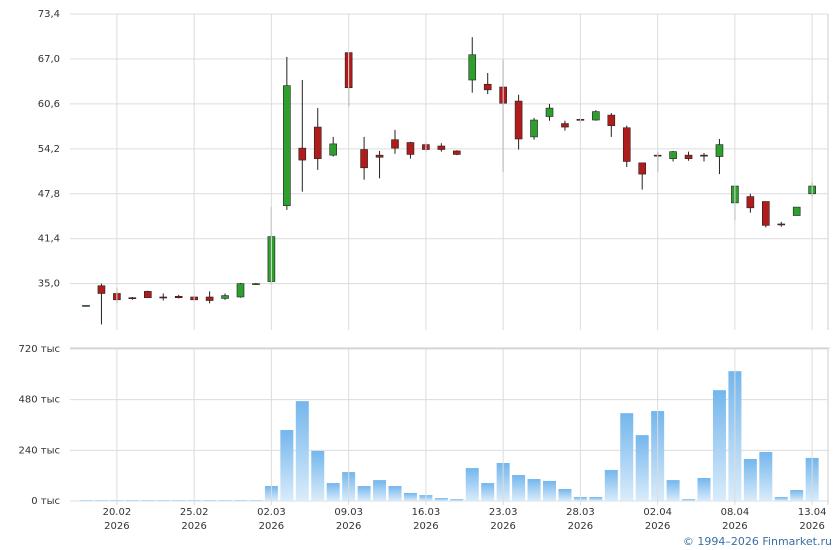 Image resolution: width=840 pixels, height=550 pixels. Describe the element at coordinates (49, 239) in the screenshot. I see `y-tick-label: 41,4` at that location.